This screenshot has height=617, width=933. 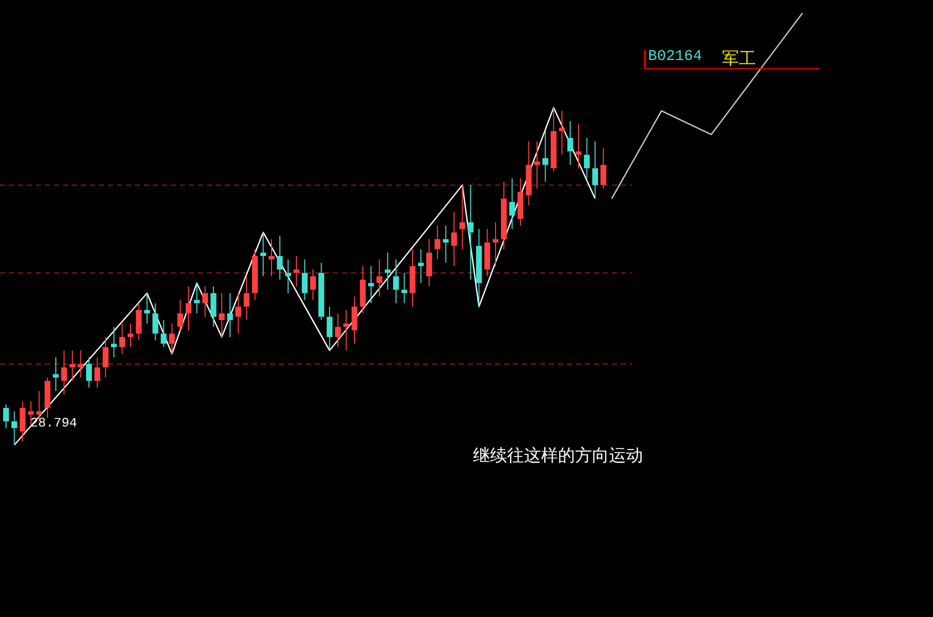 I want to click on text: B02164, so click(x=675, y=56).